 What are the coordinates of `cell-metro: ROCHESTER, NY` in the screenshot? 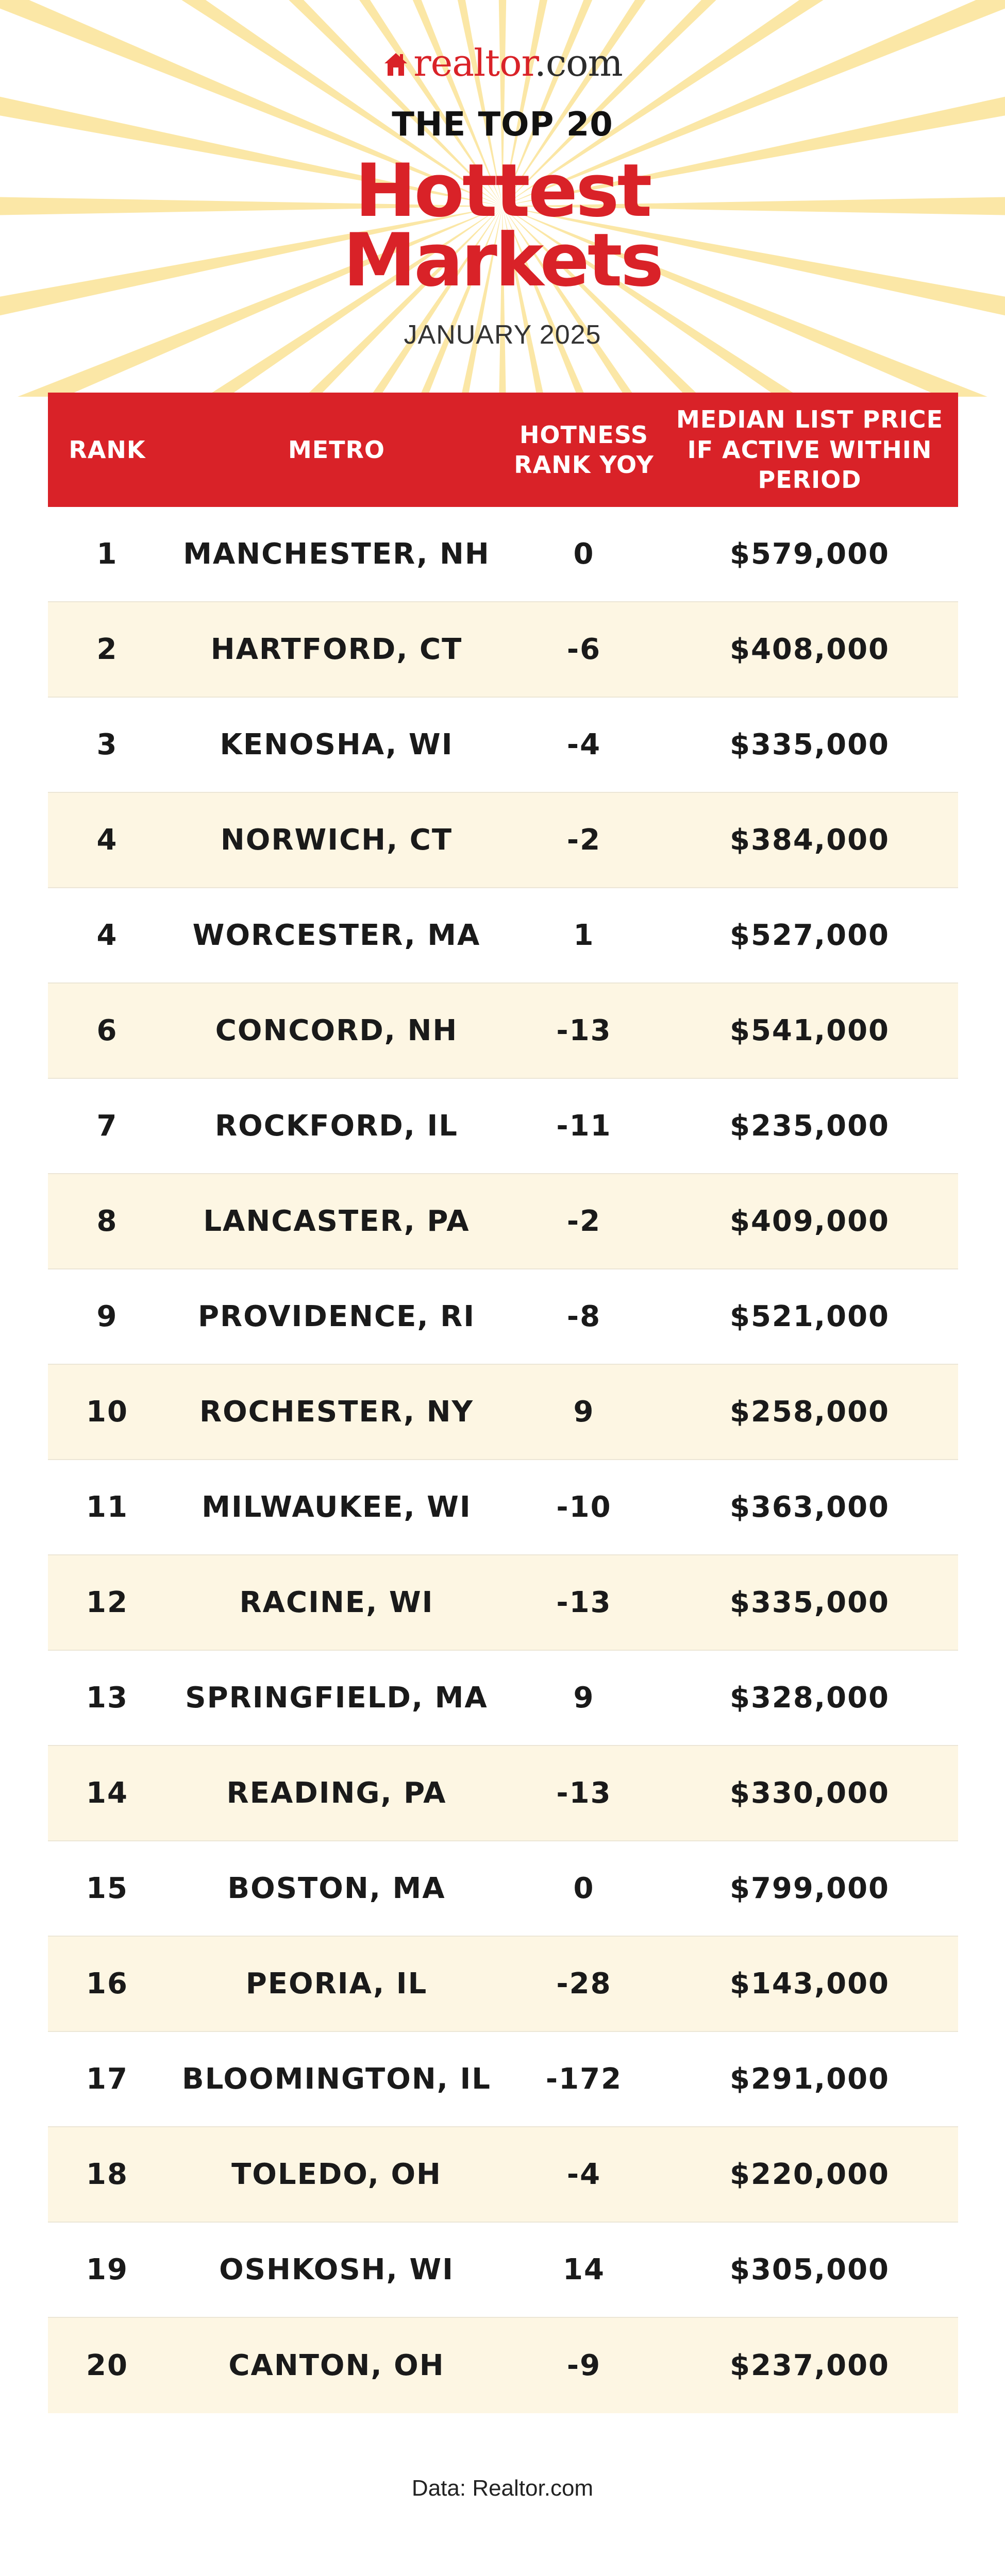 It's located at (336, 1412).